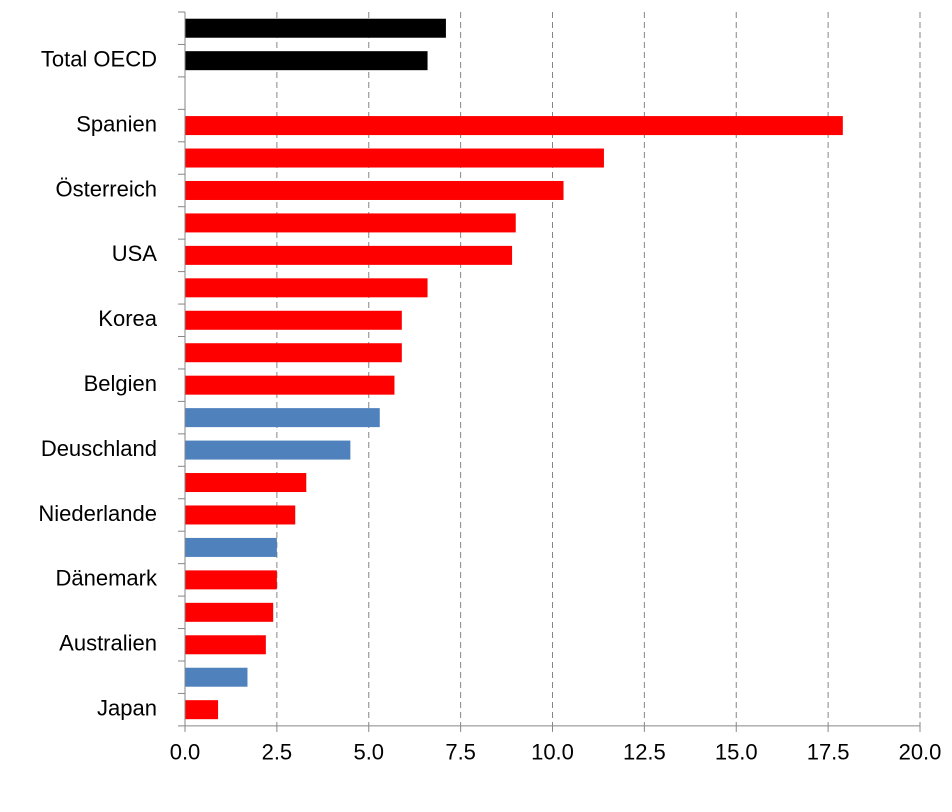 The height and width of the screenshot is (812, 952). I want to click on x-tick-label: 12.5, so click(644, 752).